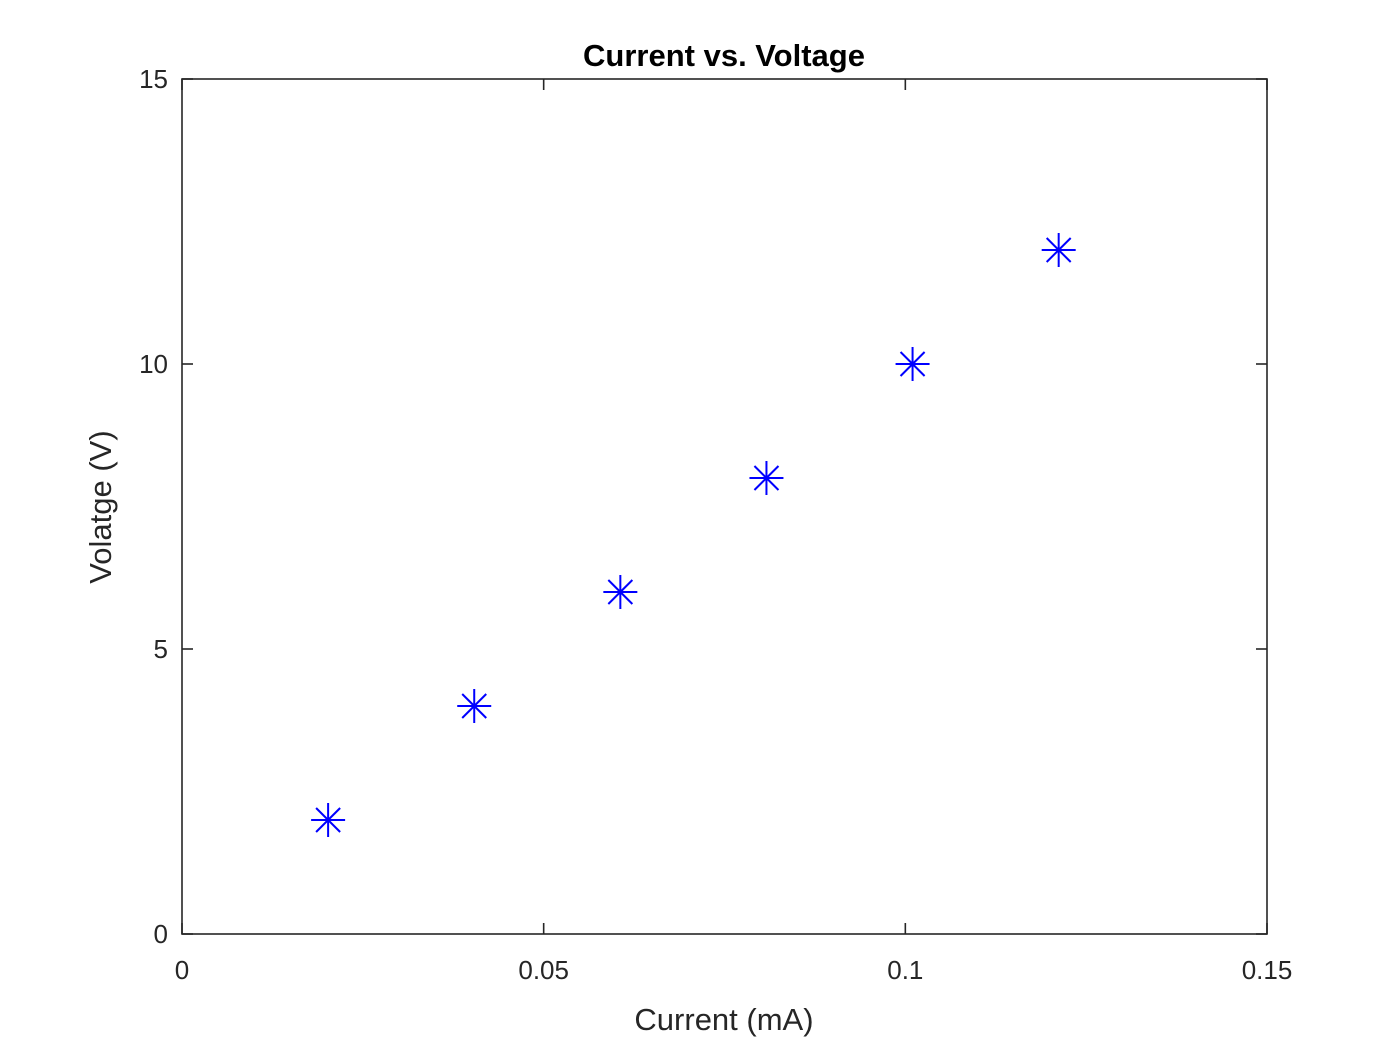 Image resolution: width=1400 pixels, height=1050 pixels. What do you see at coordinates (182, 970) in the screenshot?
I see `x-tick-label: 0` at bounding box center [182, 970].